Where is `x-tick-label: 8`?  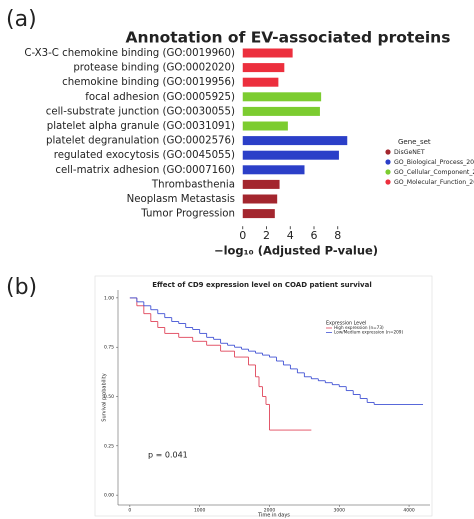
x-tick-label: 8 is located at coordinates (337, 235).